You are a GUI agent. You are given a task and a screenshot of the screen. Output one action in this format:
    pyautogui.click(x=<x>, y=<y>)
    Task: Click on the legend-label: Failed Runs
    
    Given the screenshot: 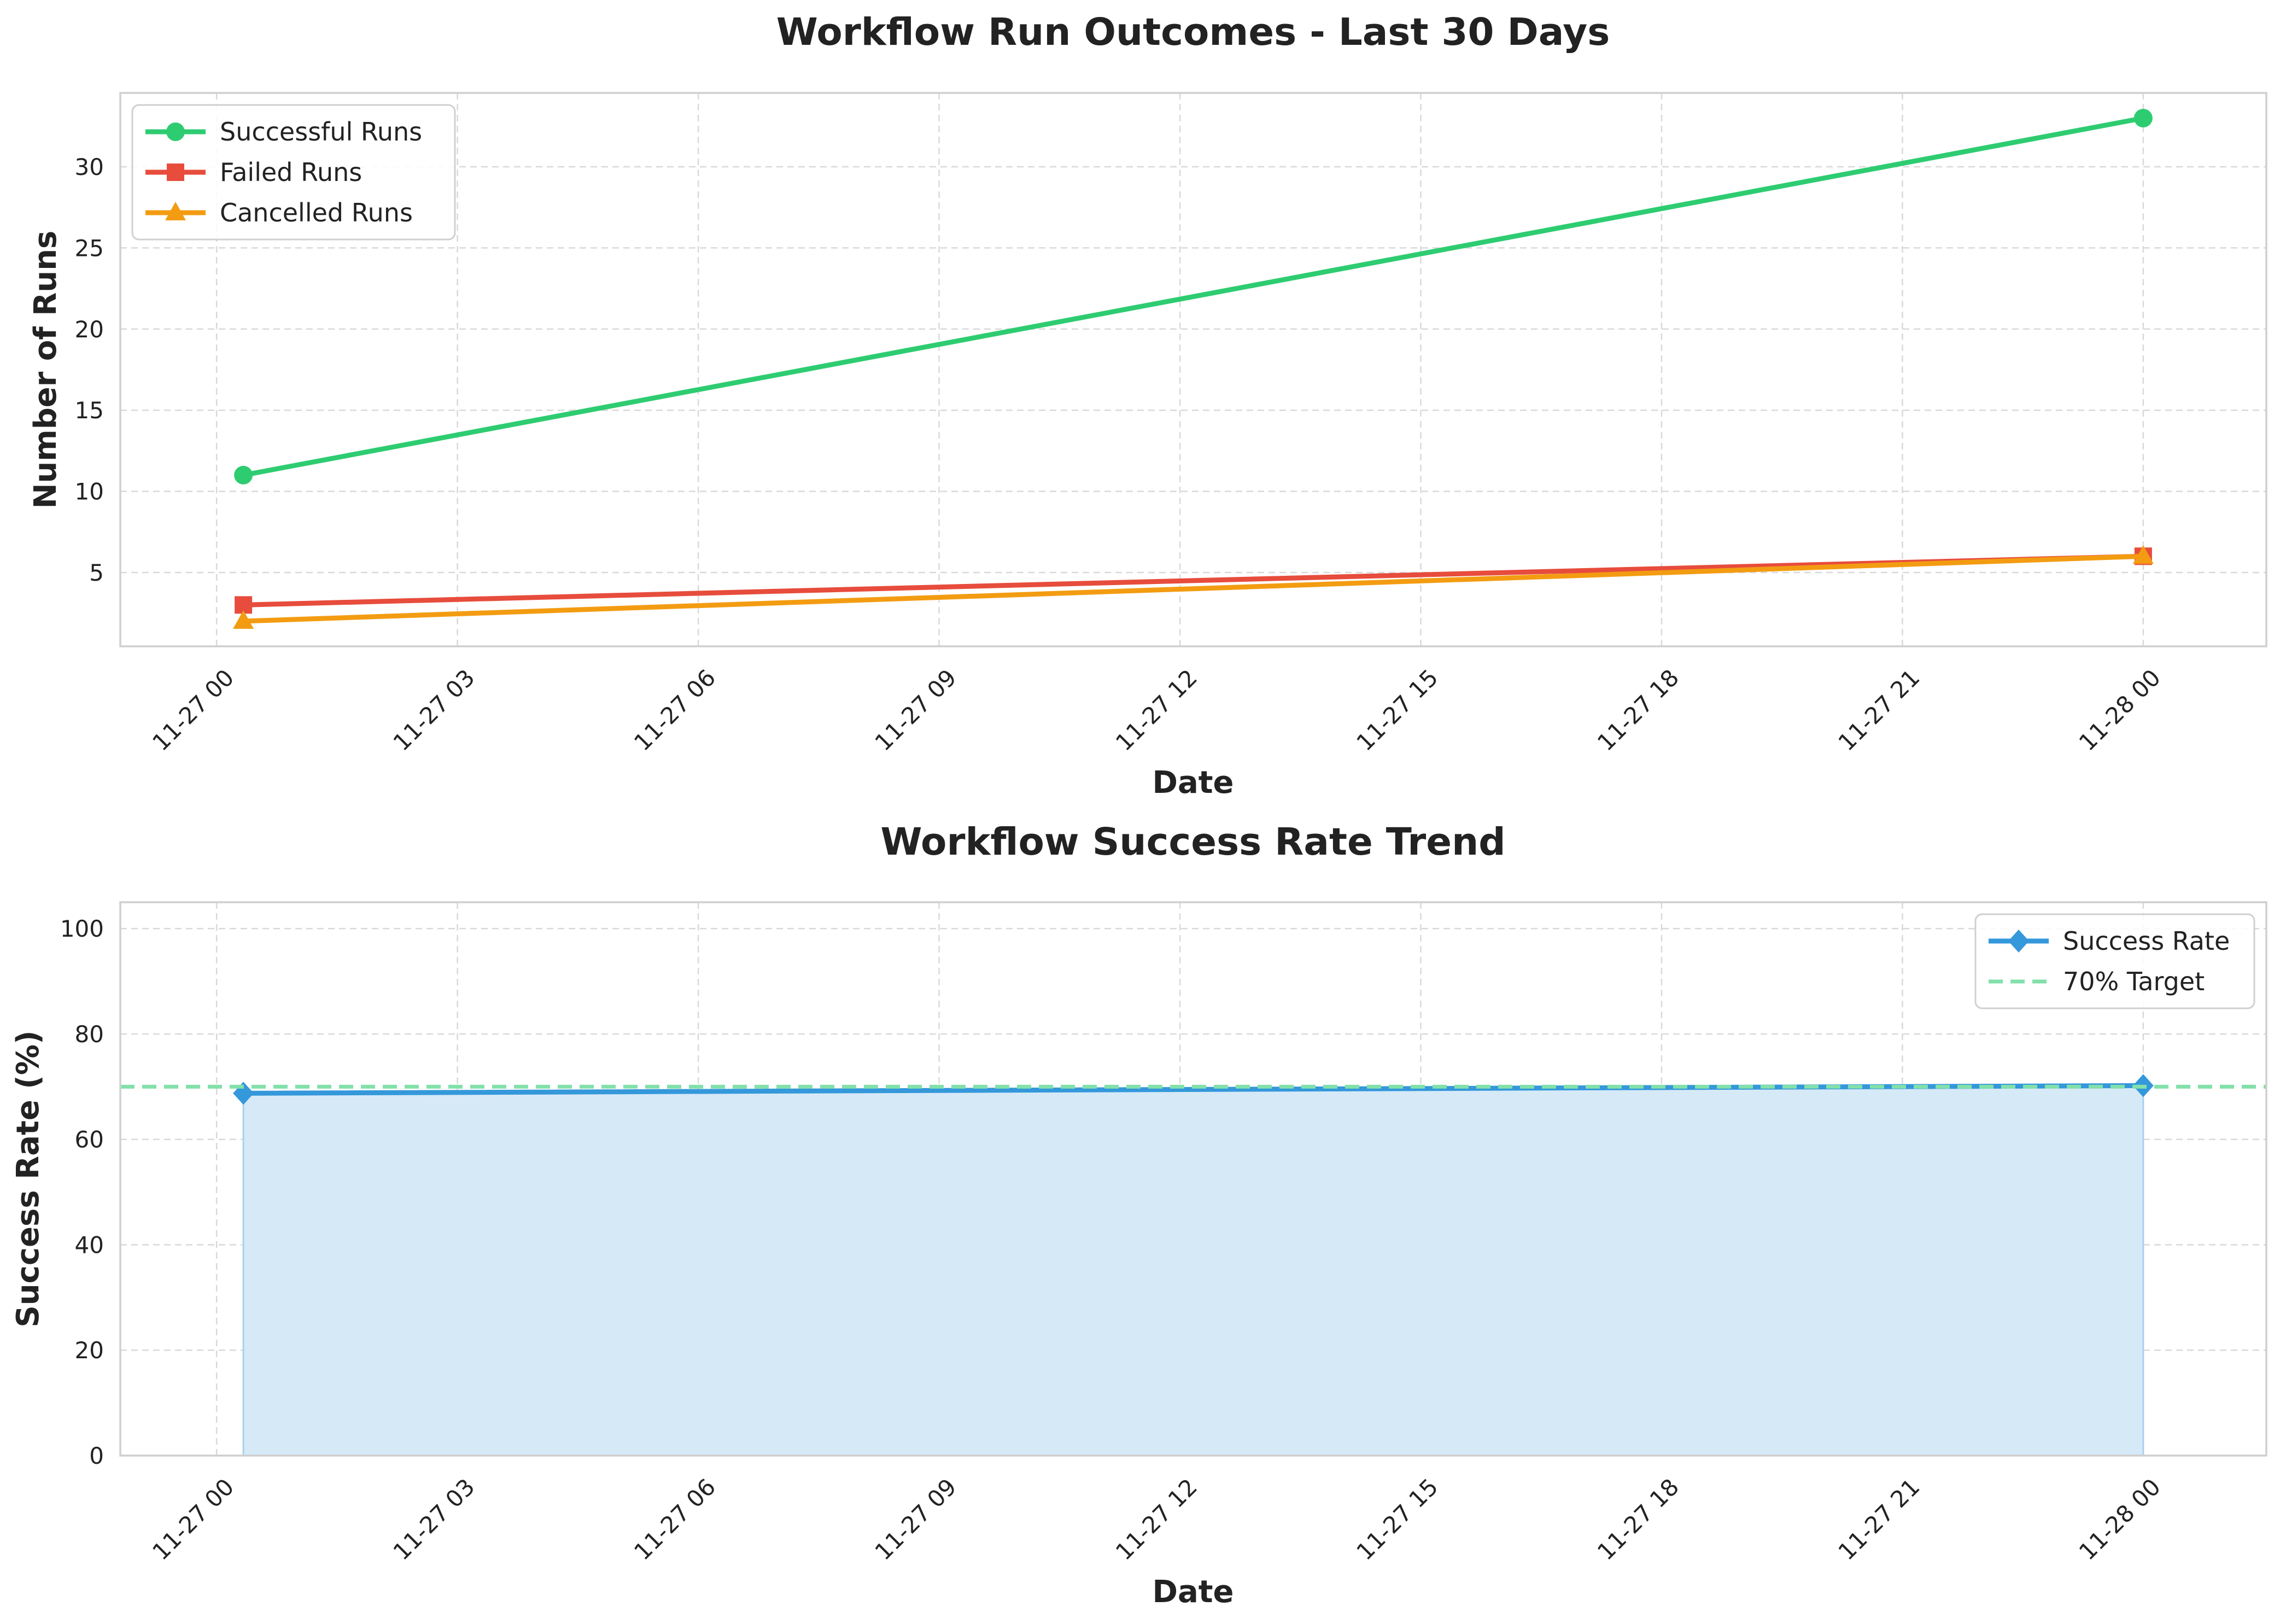 What is the action you would take?
    pyautogui.click(x=291, y=172)
    